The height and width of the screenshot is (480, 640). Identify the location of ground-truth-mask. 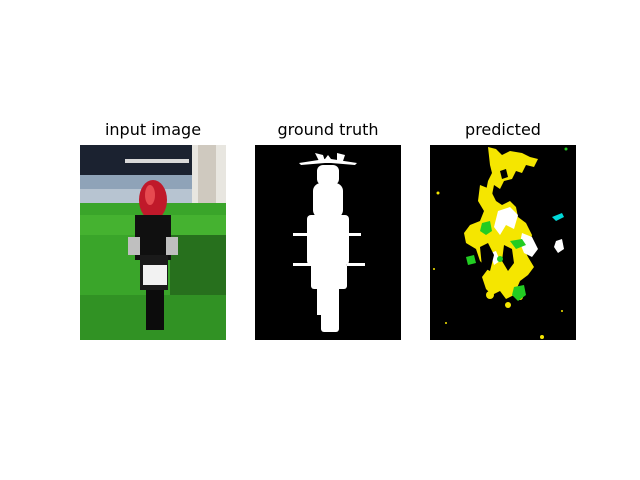
(328, 242).